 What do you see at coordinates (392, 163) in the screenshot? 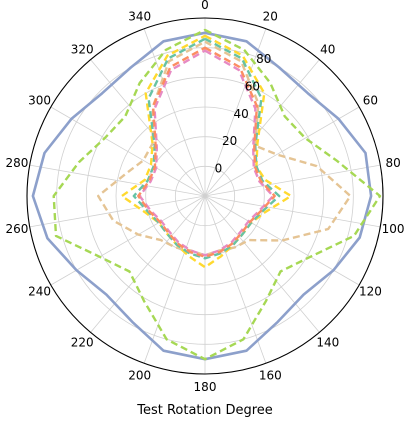
I see `theta-tick-label: 80` at bounding box center [392, 163].